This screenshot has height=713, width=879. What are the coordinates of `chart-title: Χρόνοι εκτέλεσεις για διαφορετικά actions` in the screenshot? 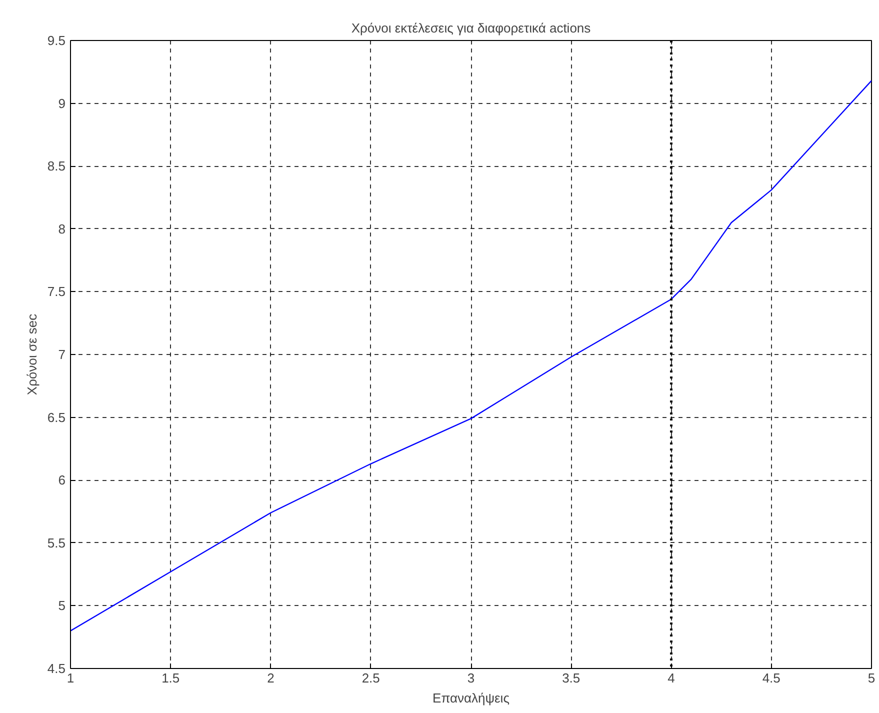 It's located at (471, 28).